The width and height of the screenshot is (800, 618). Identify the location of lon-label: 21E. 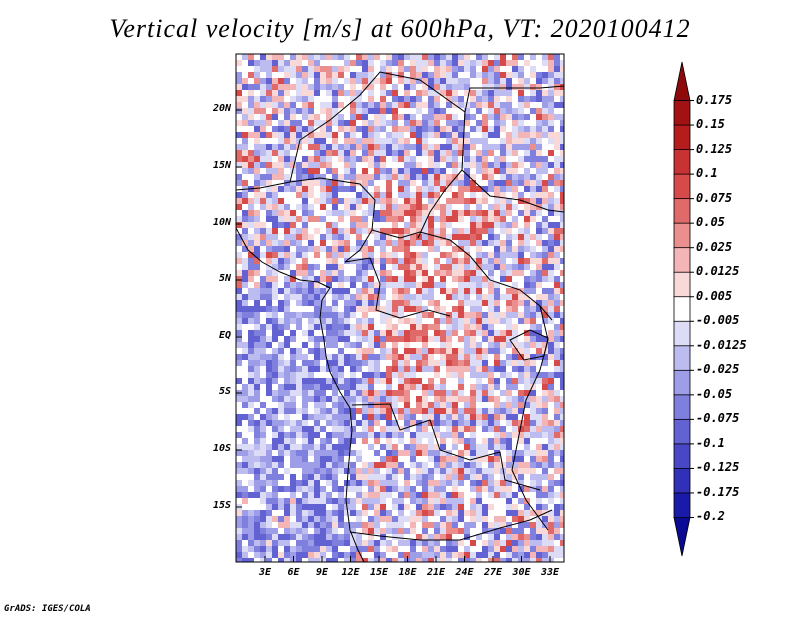
(436, 572).